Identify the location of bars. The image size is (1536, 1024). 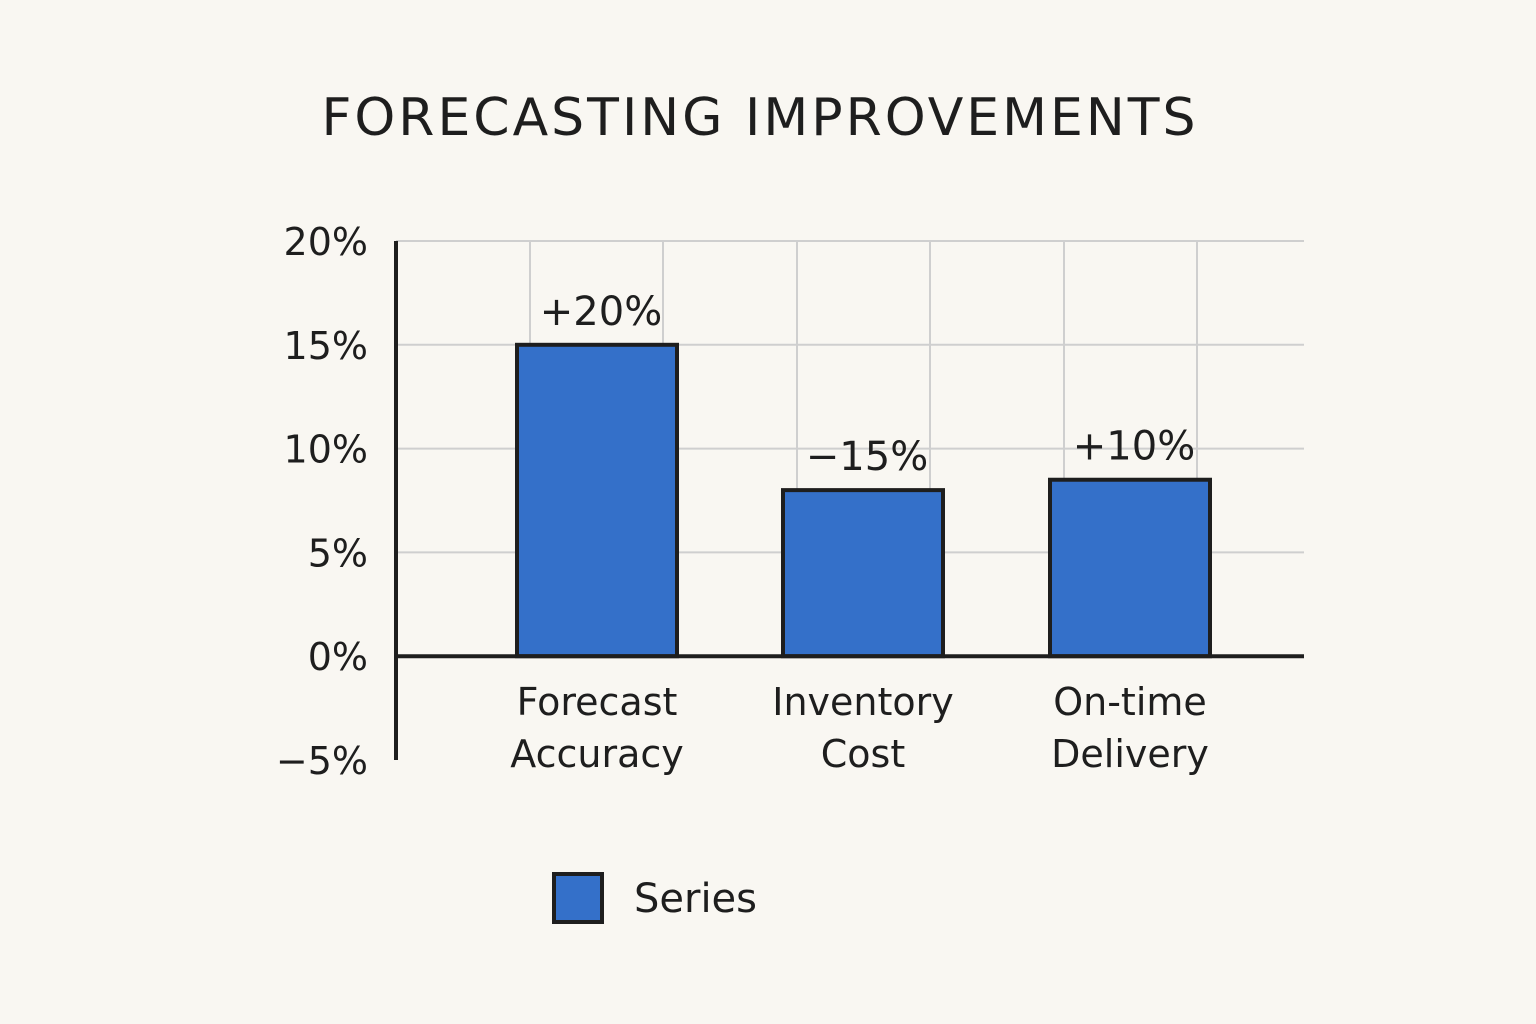
(863, 500).